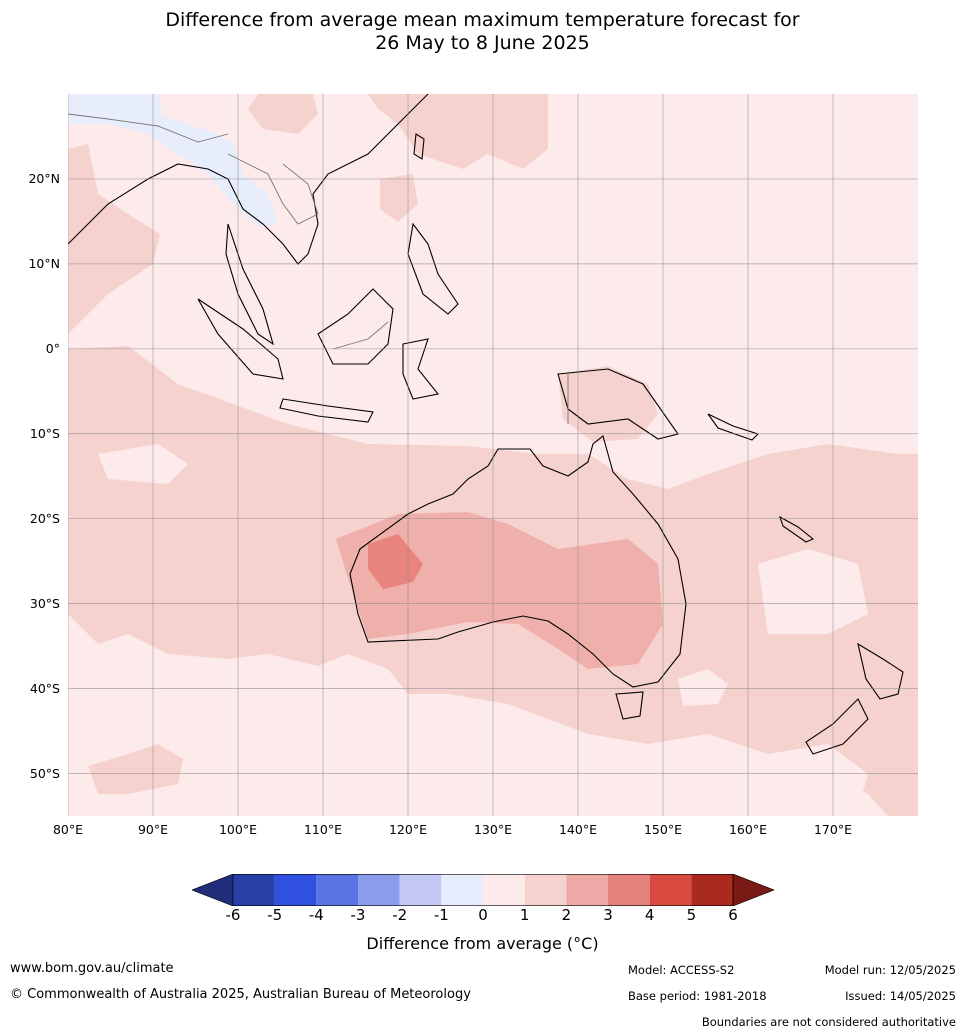  Describe the element at coordinates (753, 890) in the screenshot. I see `colorbar-over-arrow` at that location.